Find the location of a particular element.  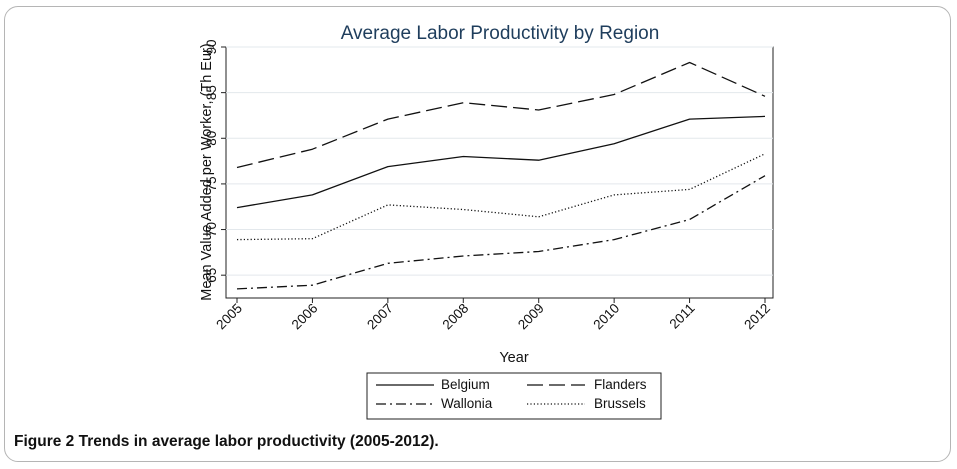

legend: Belgium Flanders Wallonia Brussels is located at coordinates (514, 396).